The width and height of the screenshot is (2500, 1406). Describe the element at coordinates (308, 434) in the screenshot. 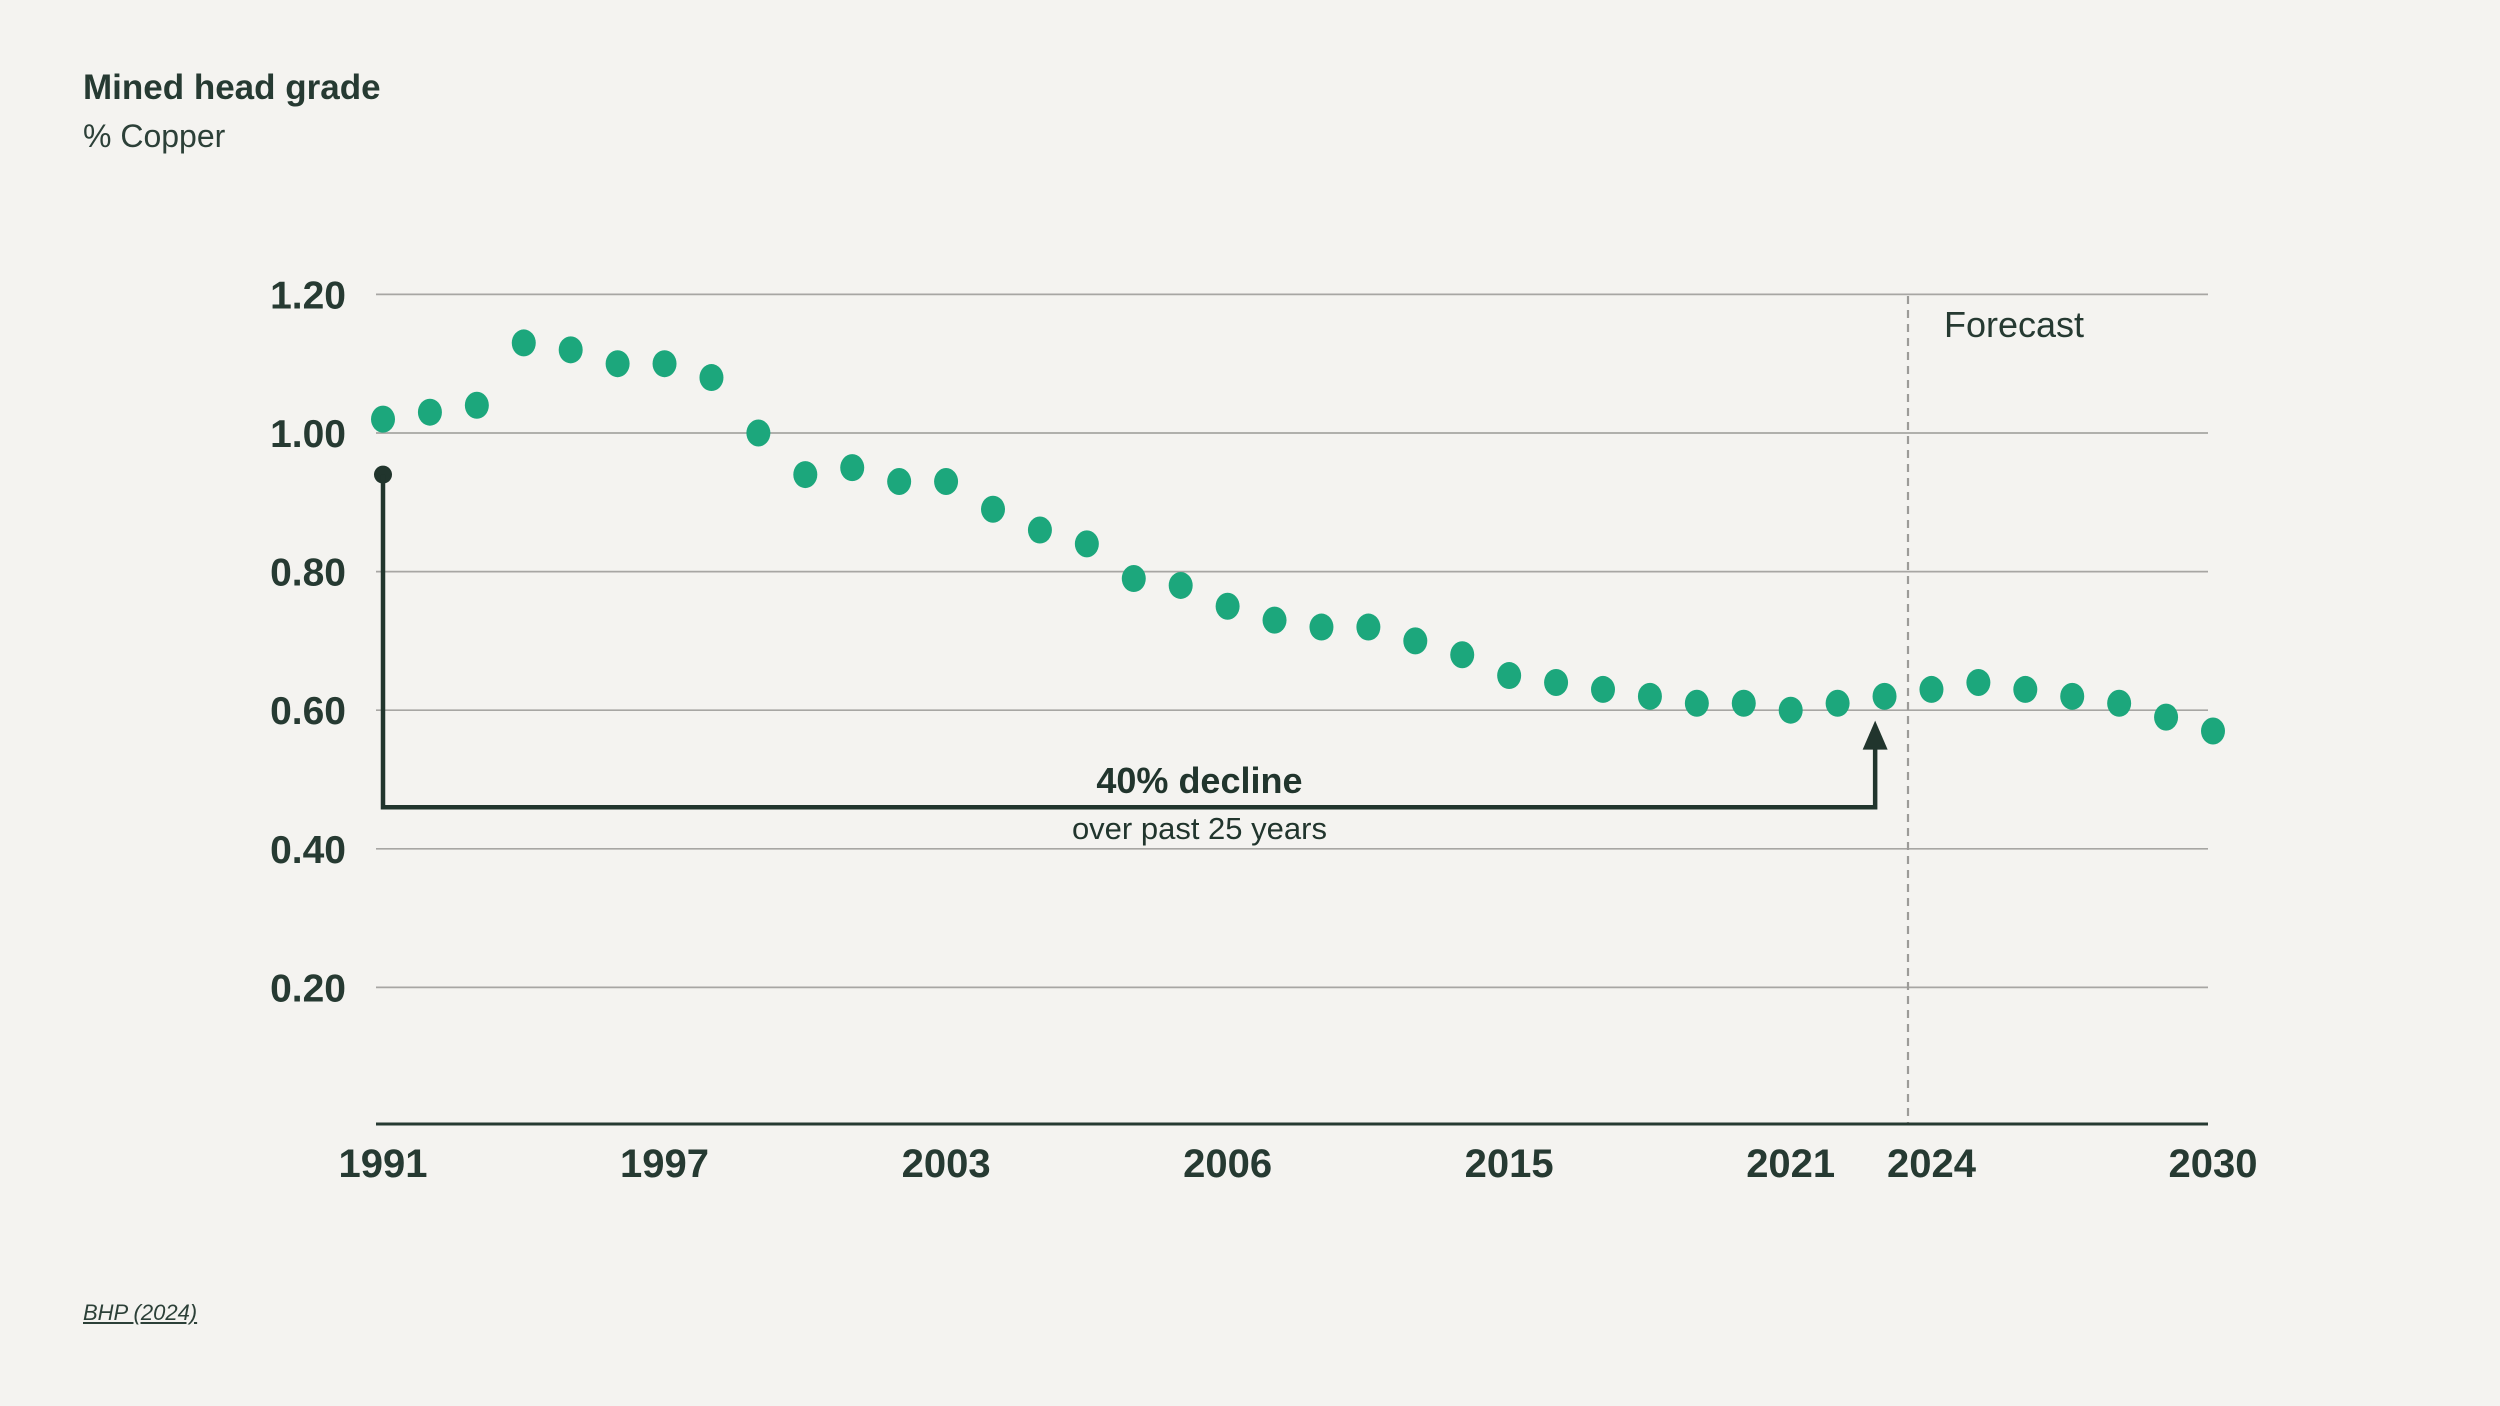

I see `y-tick-label: 1.00` at that location.